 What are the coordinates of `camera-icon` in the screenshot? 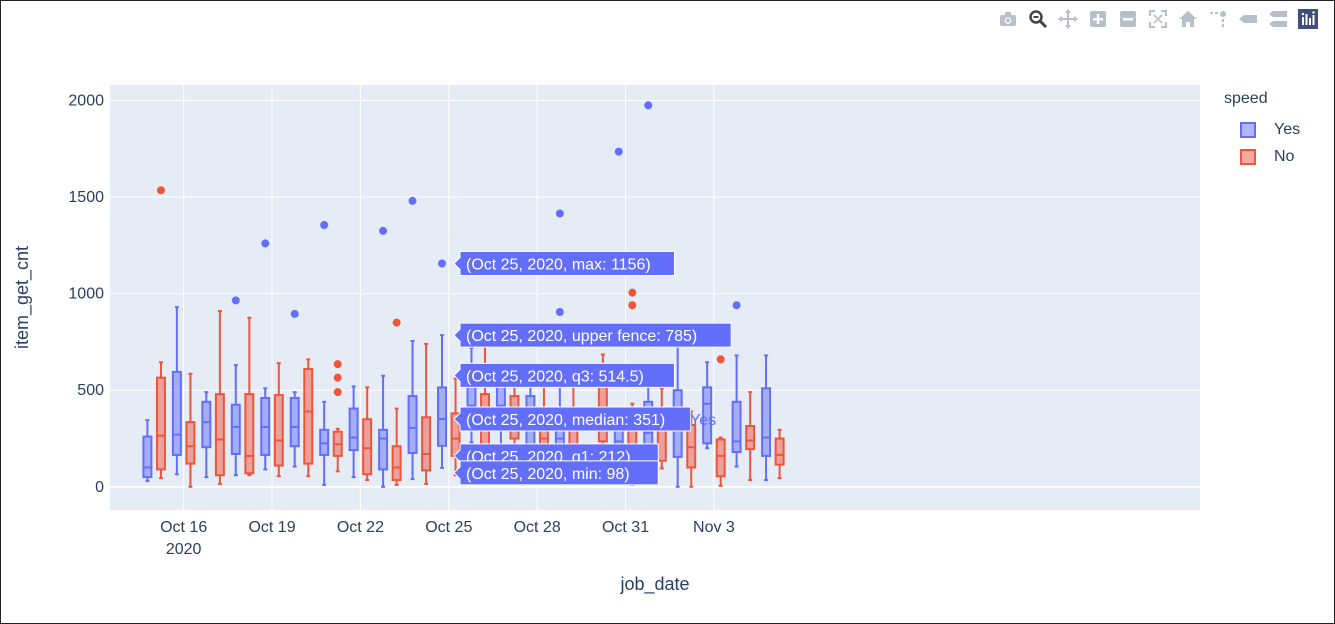 It's located at (1008, 19).